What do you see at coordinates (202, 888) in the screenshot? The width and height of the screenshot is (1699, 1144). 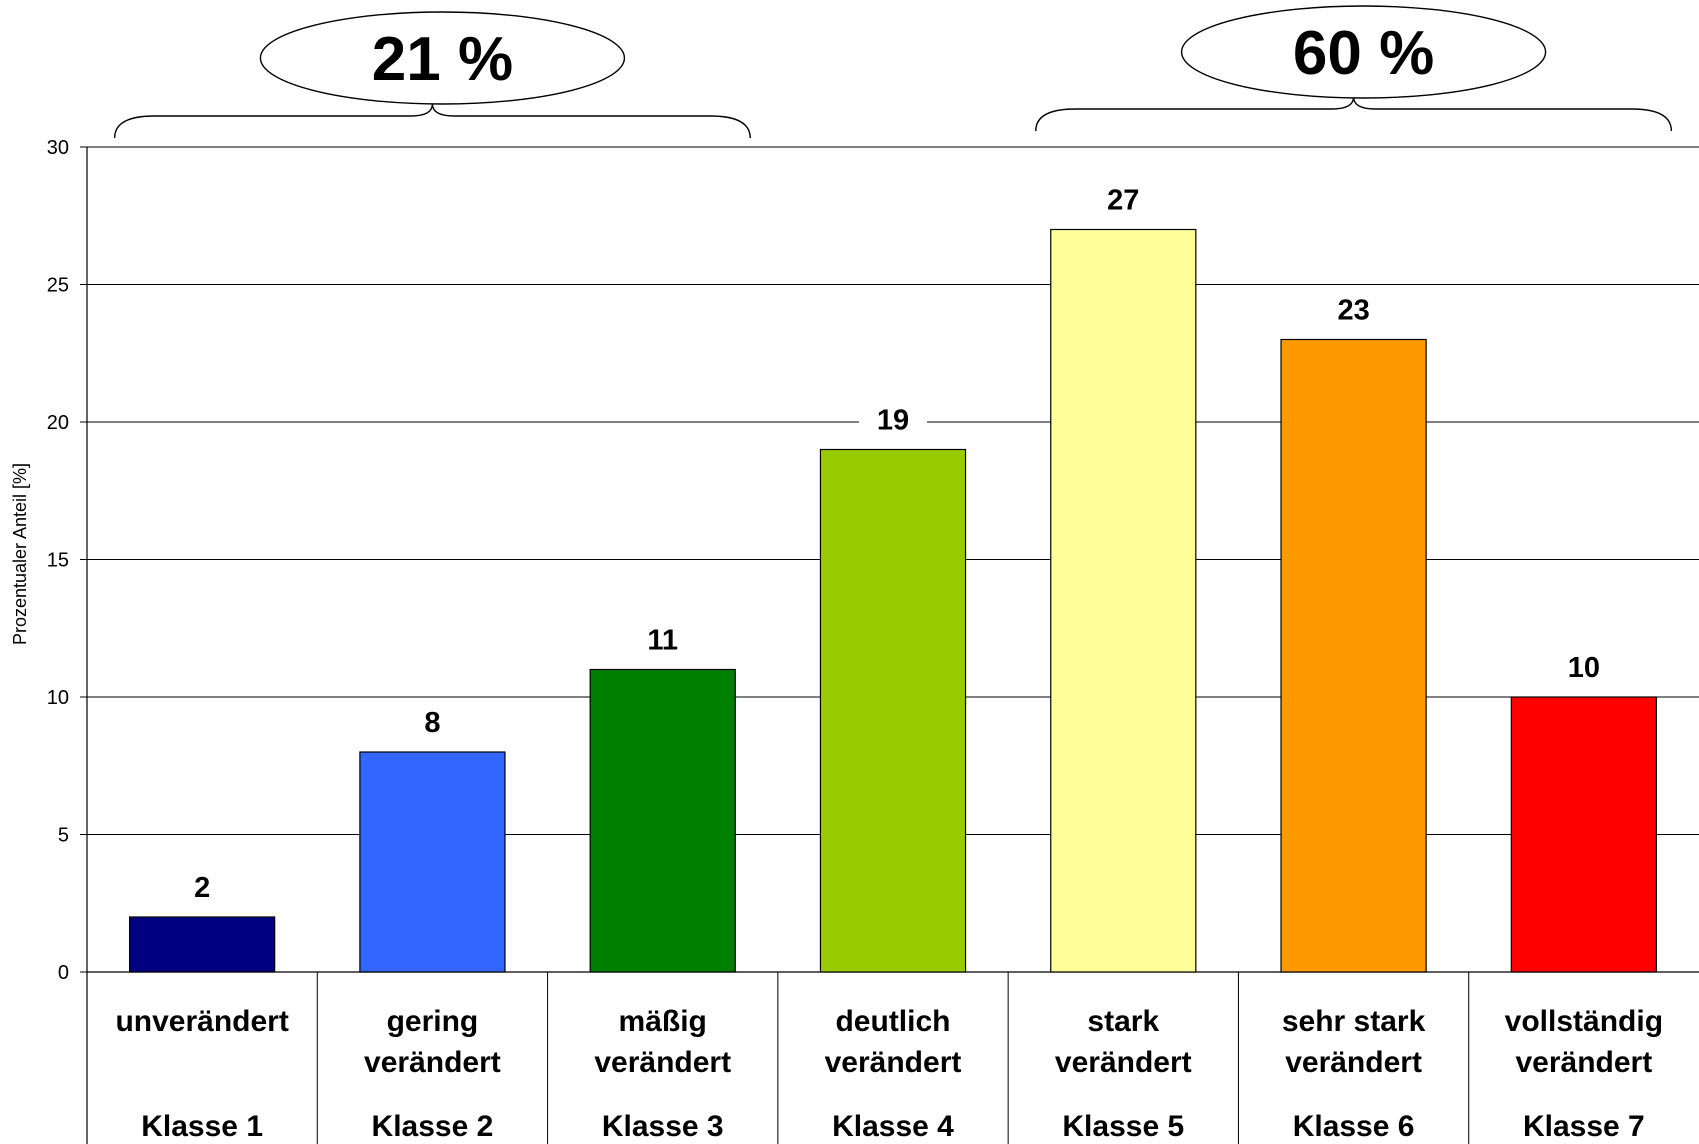 I see `data-label-1: 2` at bounding box center [202, 888].